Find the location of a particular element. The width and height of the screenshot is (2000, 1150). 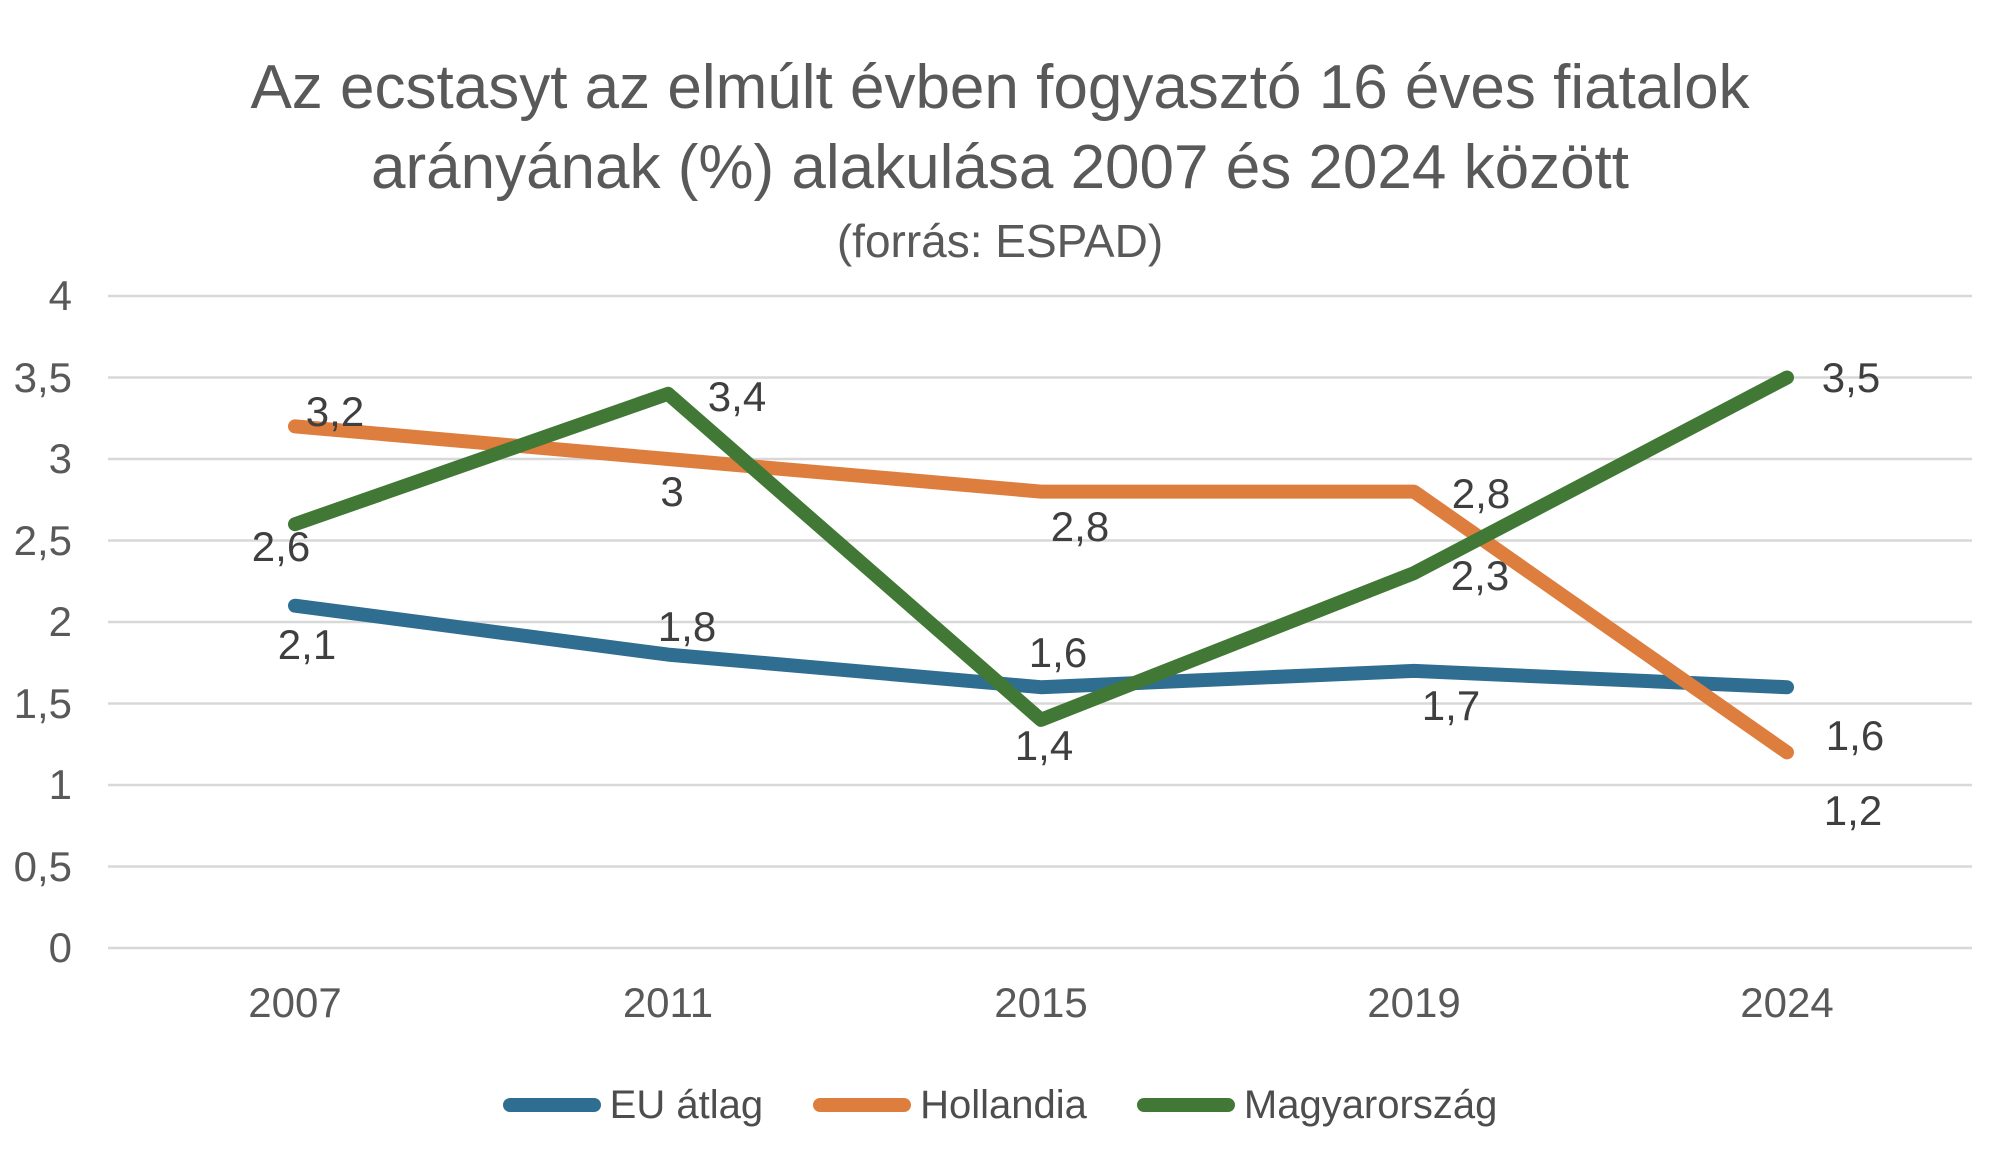

legend-item-hollandia: Hollandia is located at coordinates (950, 1105).